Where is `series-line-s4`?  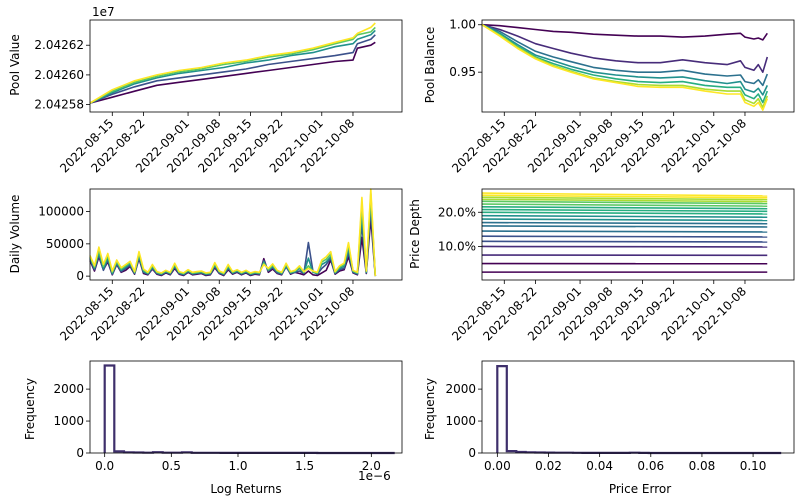
series-line-s4 is located at coordinates (232, 65).